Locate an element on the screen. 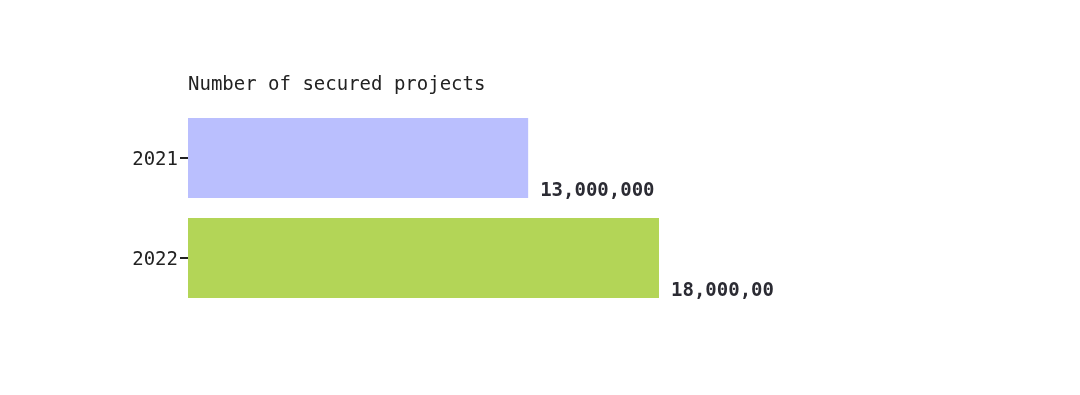  y-tick-label: 2021 is located at coordinates (155, 157).